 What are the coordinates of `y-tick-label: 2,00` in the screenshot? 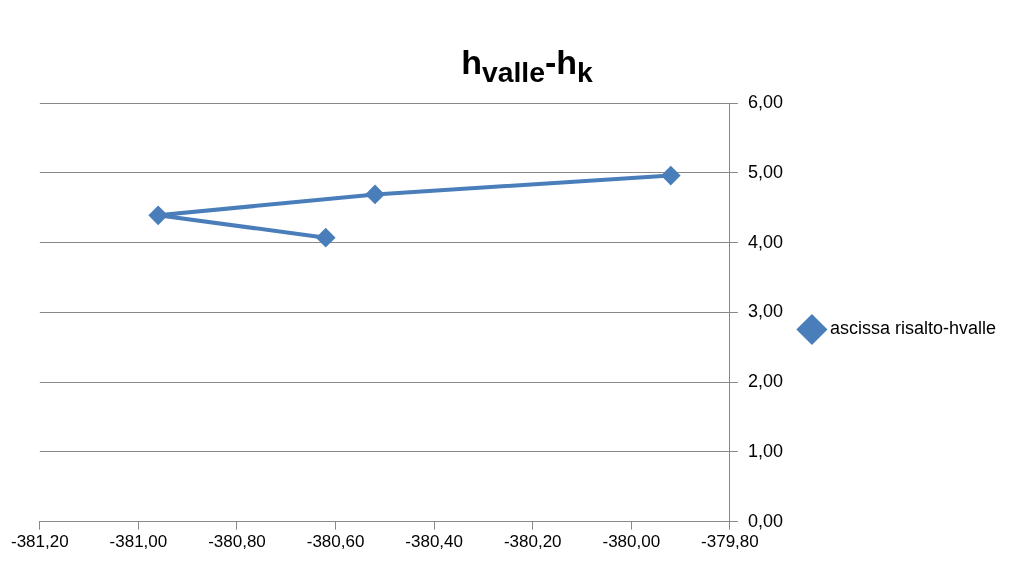 It's located at (765, 381).